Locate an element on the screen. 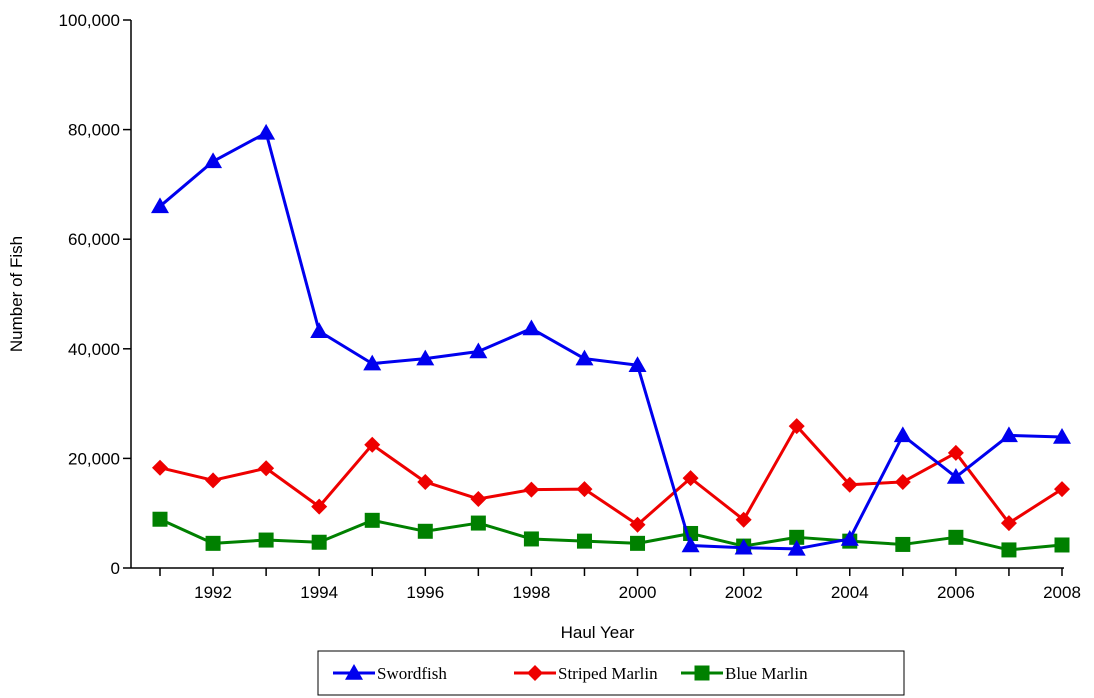  y-tick-label: 20,000 is located at coordinates (94, 458).